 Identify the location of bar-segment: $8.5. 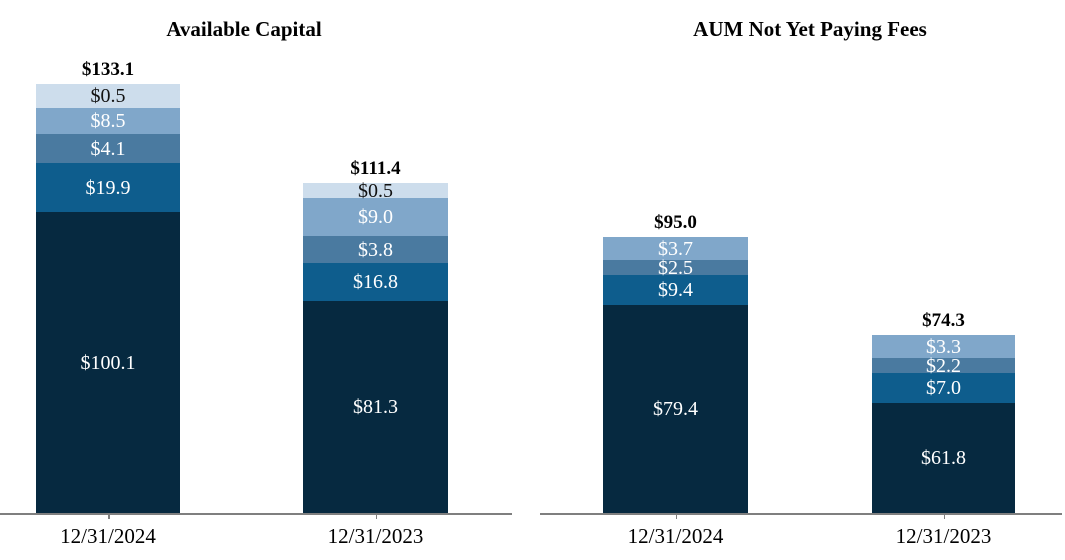
(108, 121).